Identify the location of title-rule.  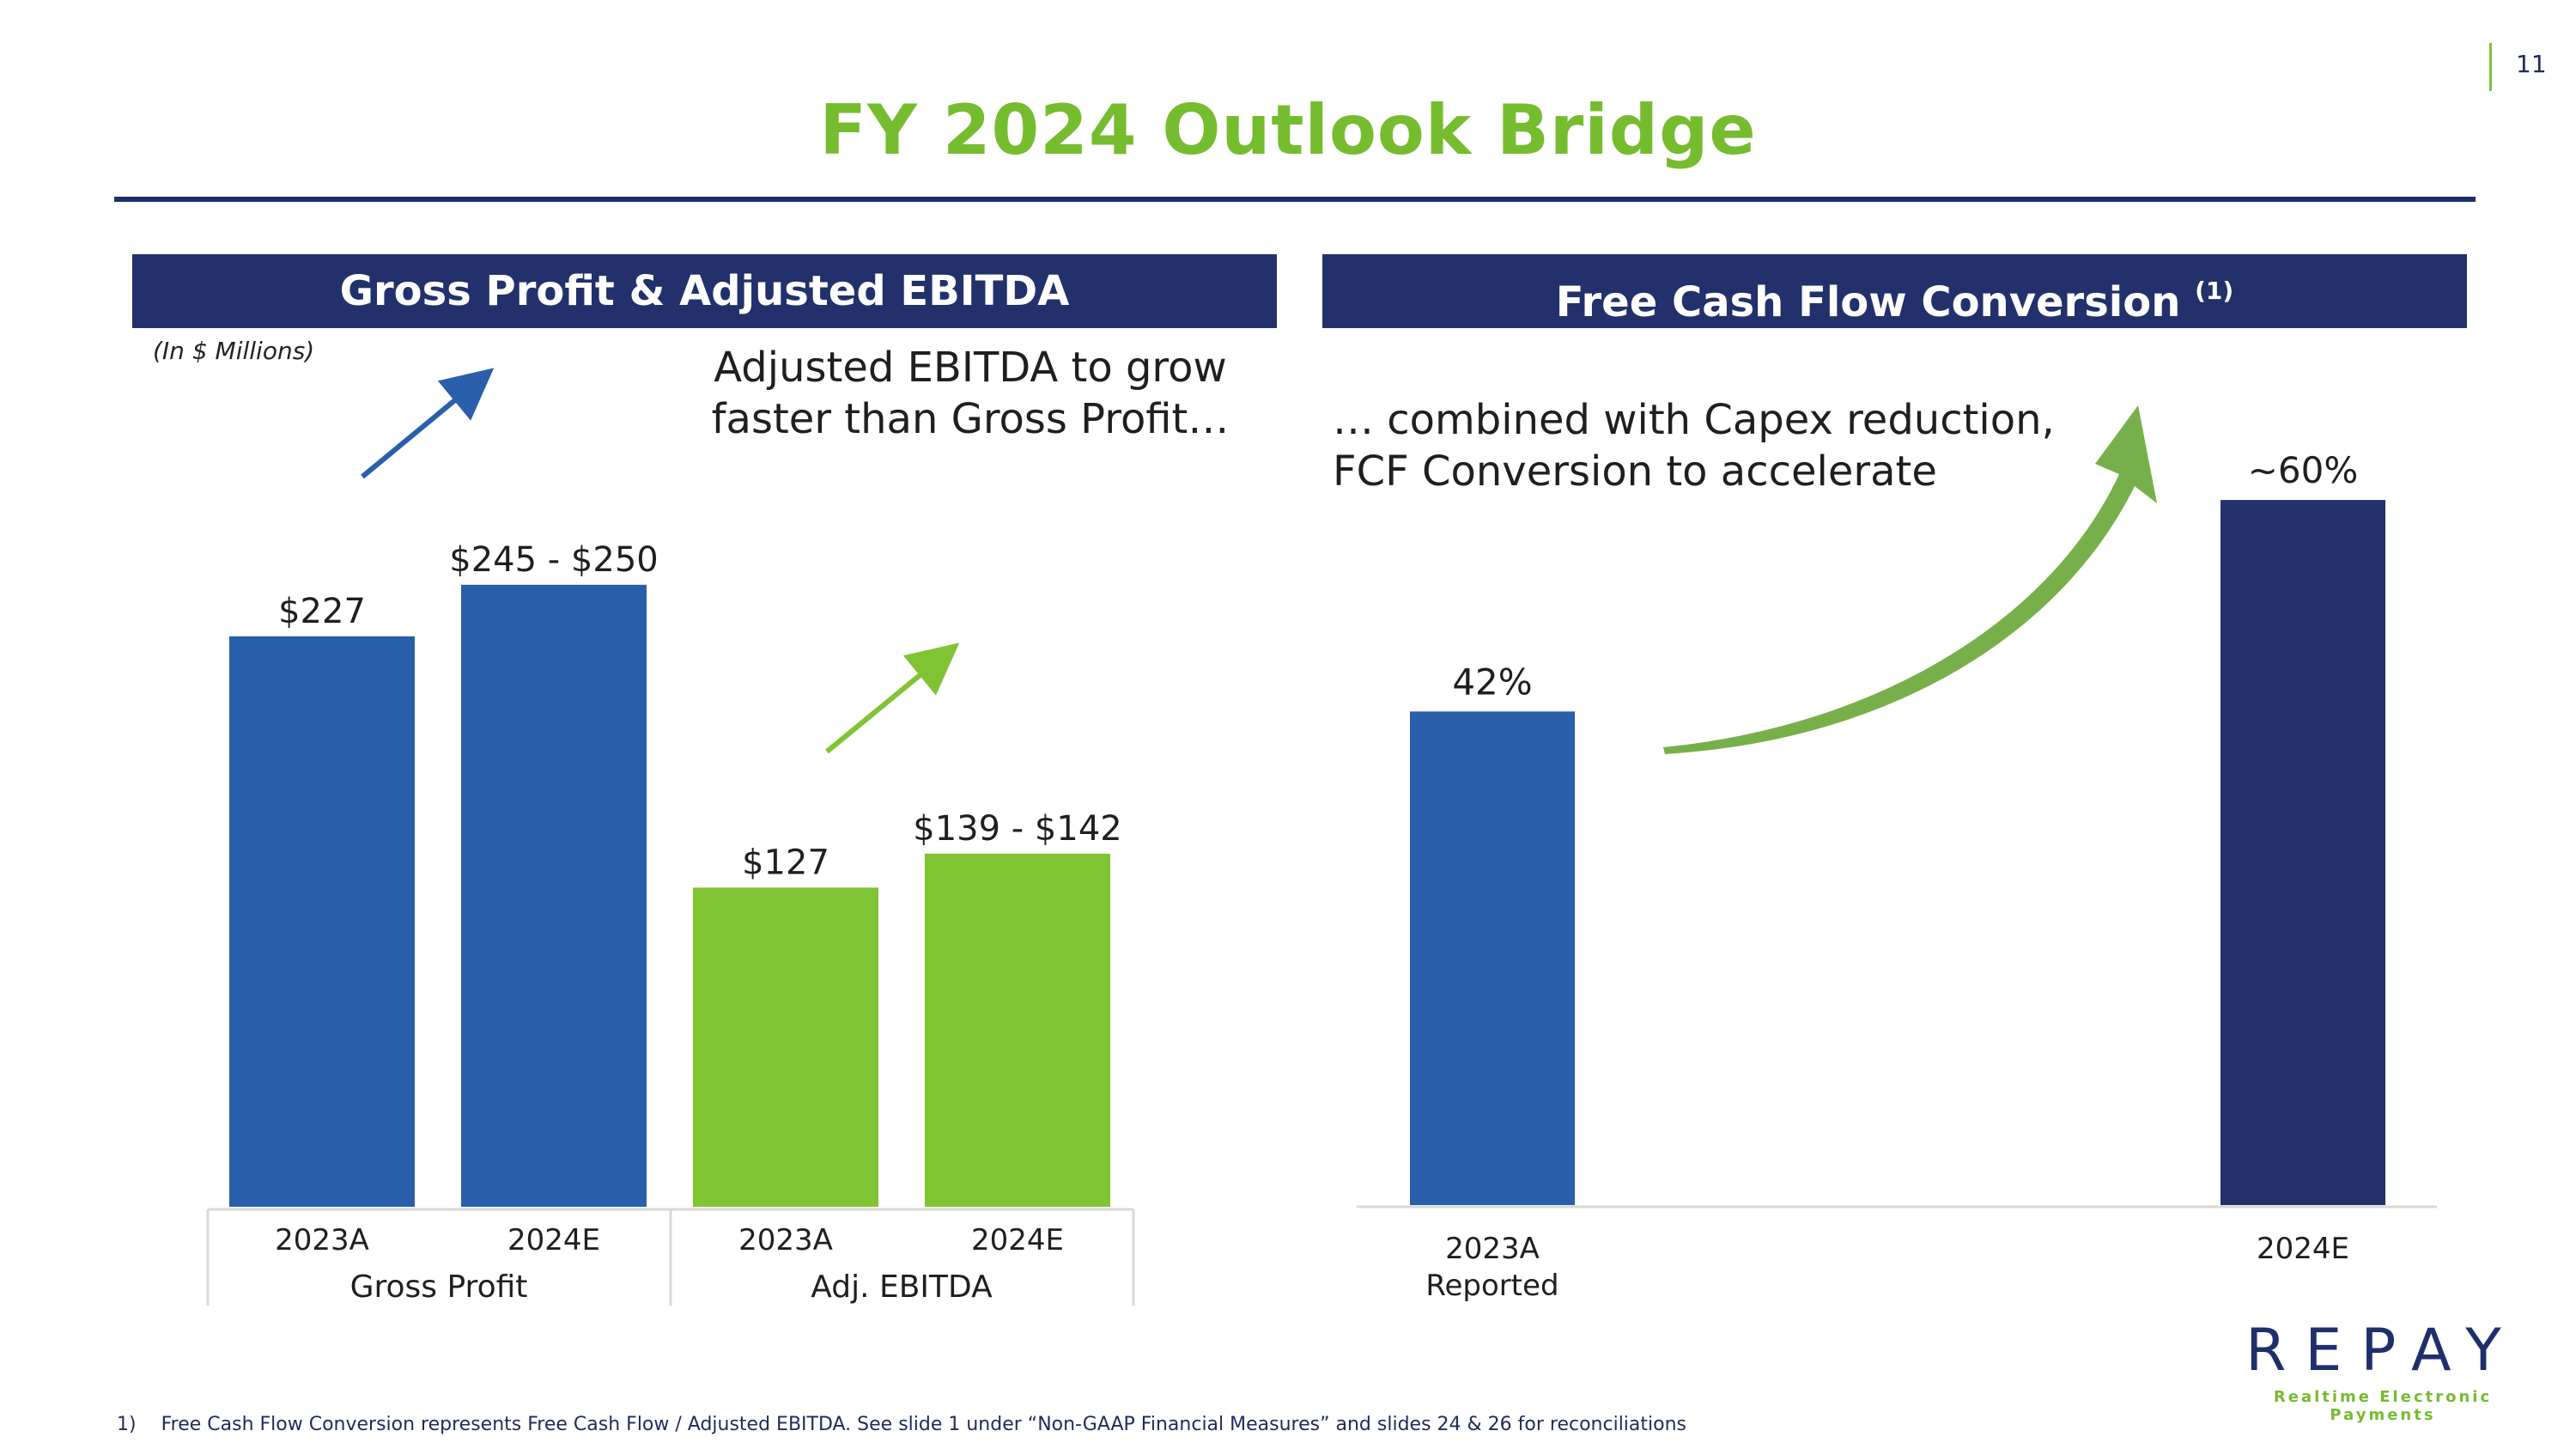
(1295, 199).